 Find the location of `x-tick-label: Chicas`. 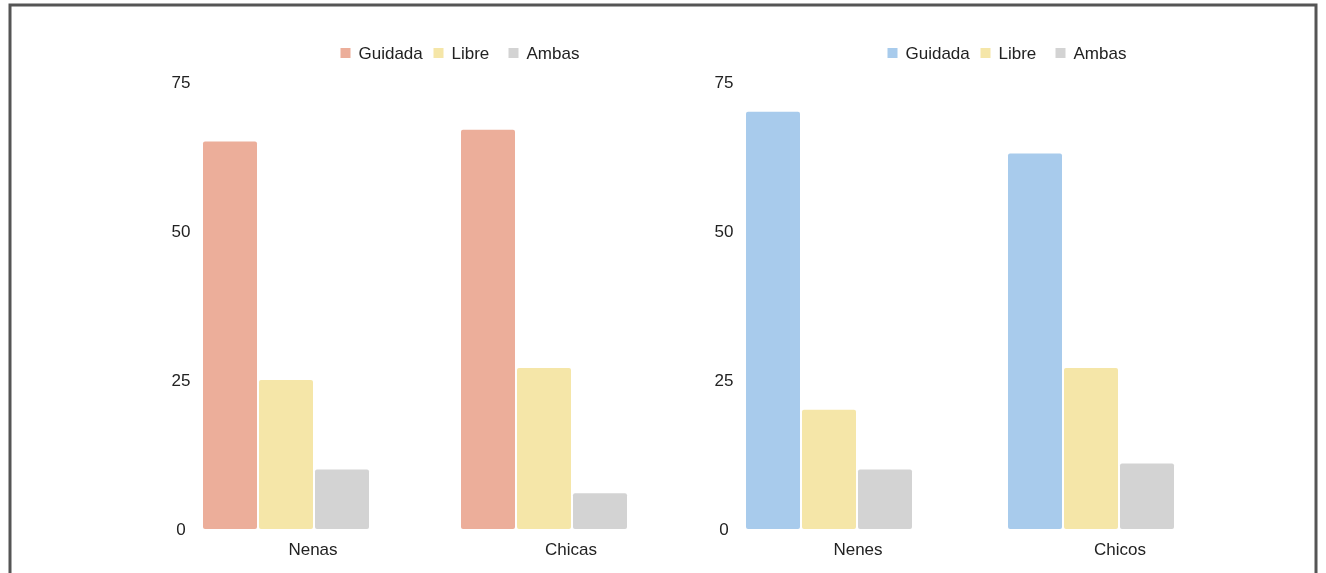

x-tick-label: Chicas is located at coordinates (571, 549).